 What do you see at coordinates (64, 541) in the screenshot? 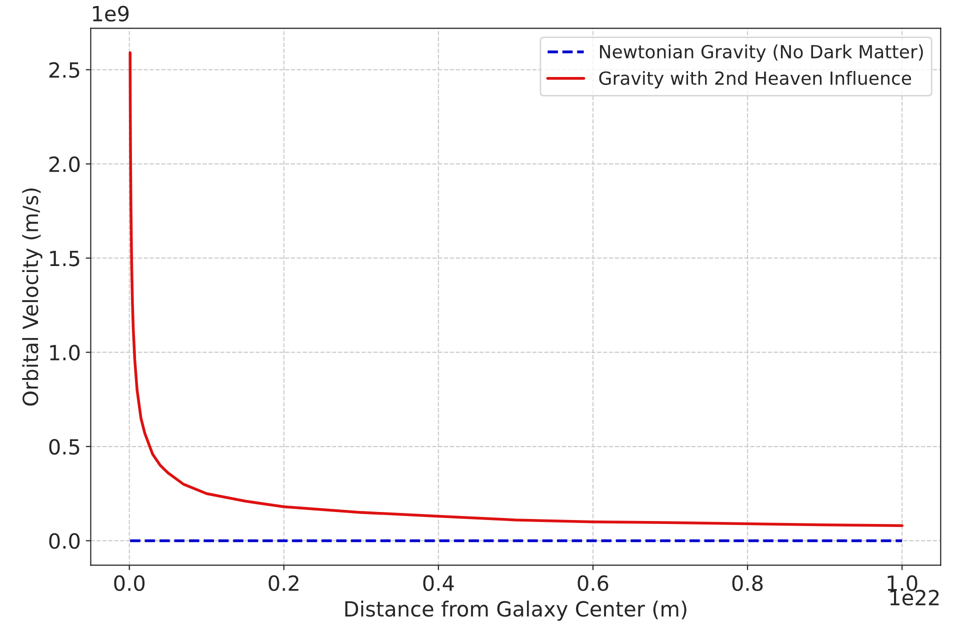
I see `y-tick-label: 0.0` at bounding box center [64, 541].